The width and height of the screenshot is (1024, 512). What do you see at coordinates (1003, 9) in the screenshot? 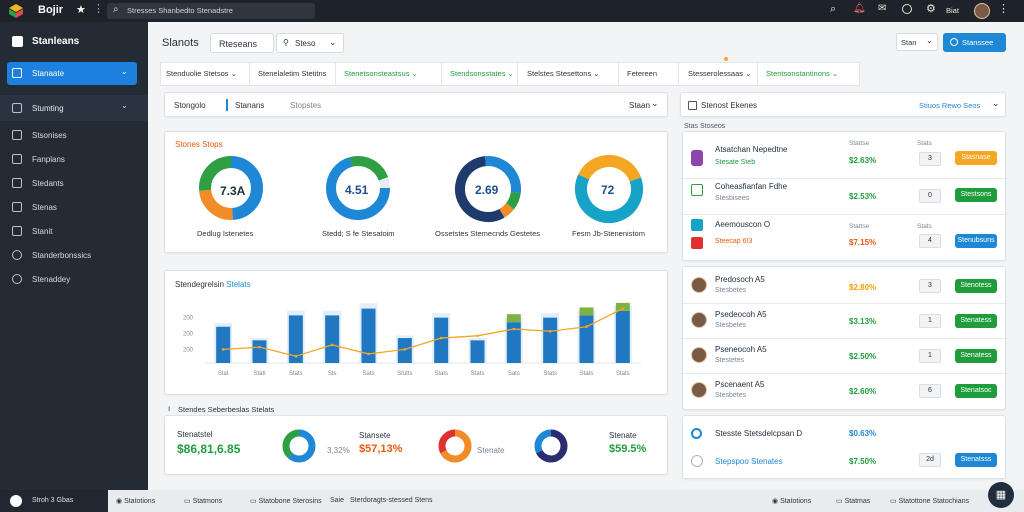
I see `apps-icon: ⋮` at bounding box center [1003, 9].